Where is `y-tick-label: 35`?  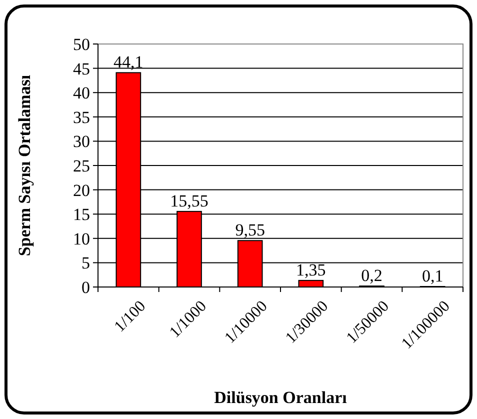
y-tick-label: 35 is located at coordinates (81, 117).